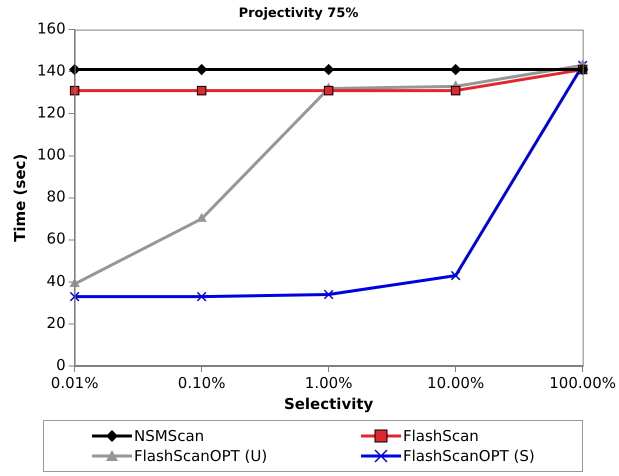 The width and height of the screenshot is (619, 476). I want to click on x-tick-label: 0.10%, so click(202, 383).